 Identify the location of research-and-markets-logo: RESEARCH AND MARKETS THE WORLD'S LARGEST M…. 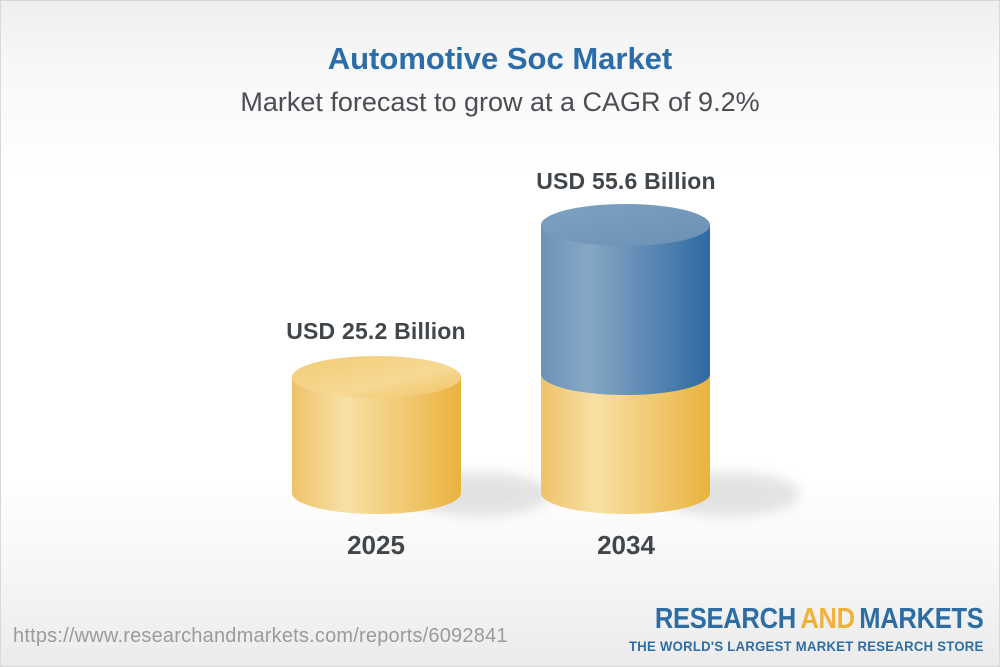
(797, 628).